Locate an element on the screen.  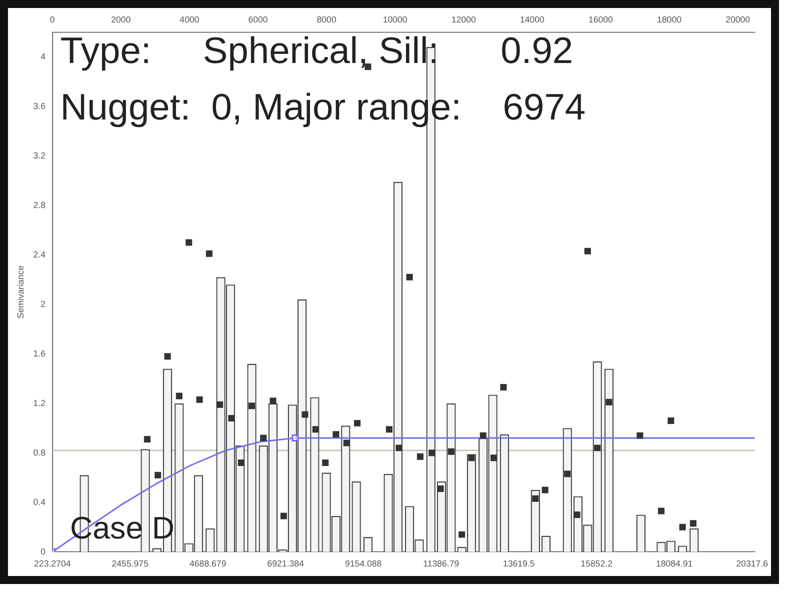
x-tick-label: 223.2704 is located at coordinates (52, 563).